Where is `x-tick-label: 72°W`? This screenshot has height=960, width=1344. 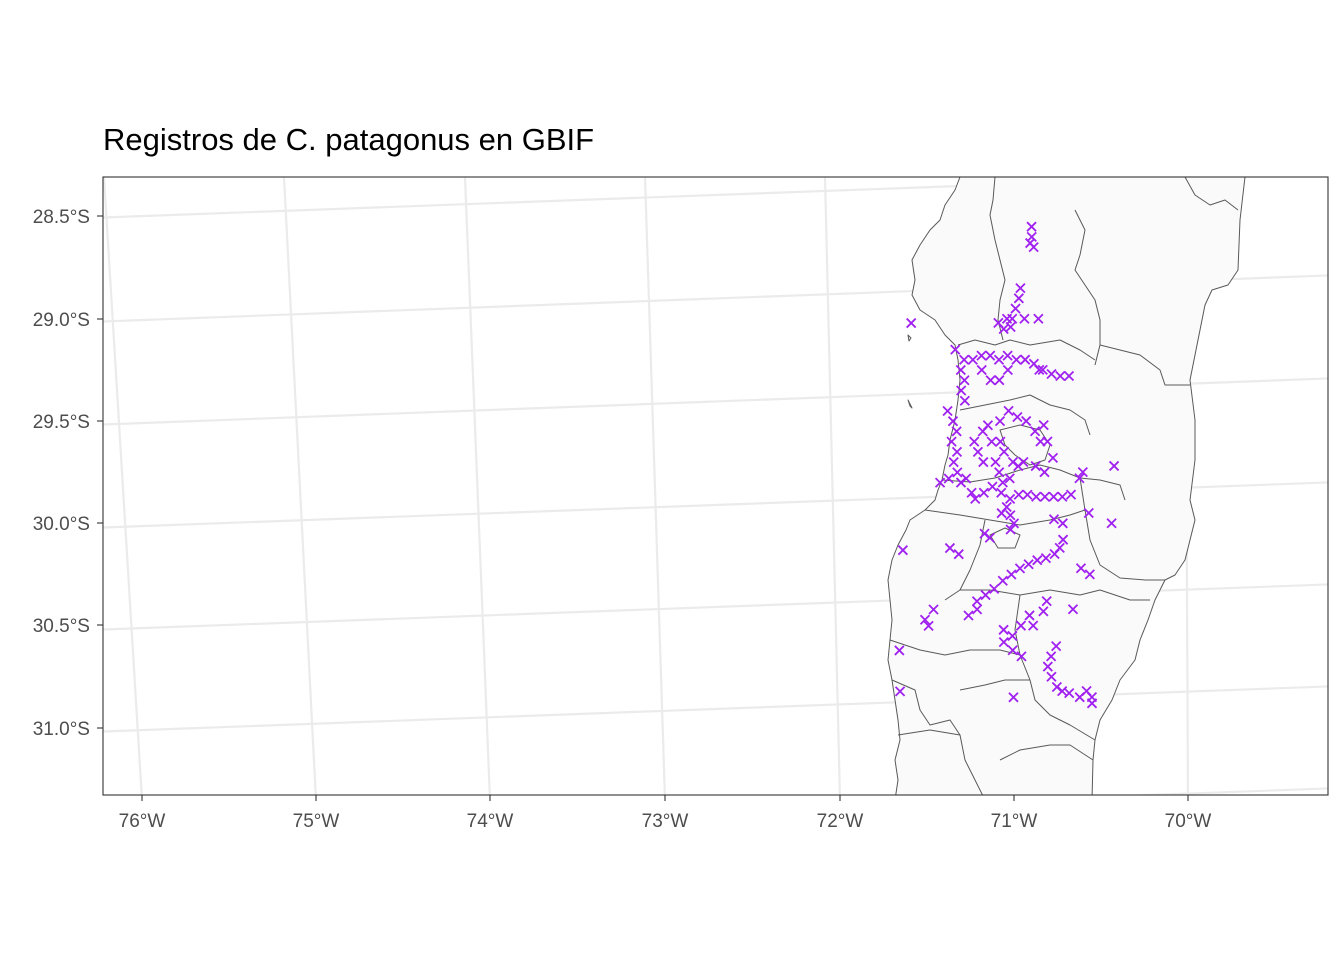
x-tick-label: 72°W is located at coordinates (840, 821).